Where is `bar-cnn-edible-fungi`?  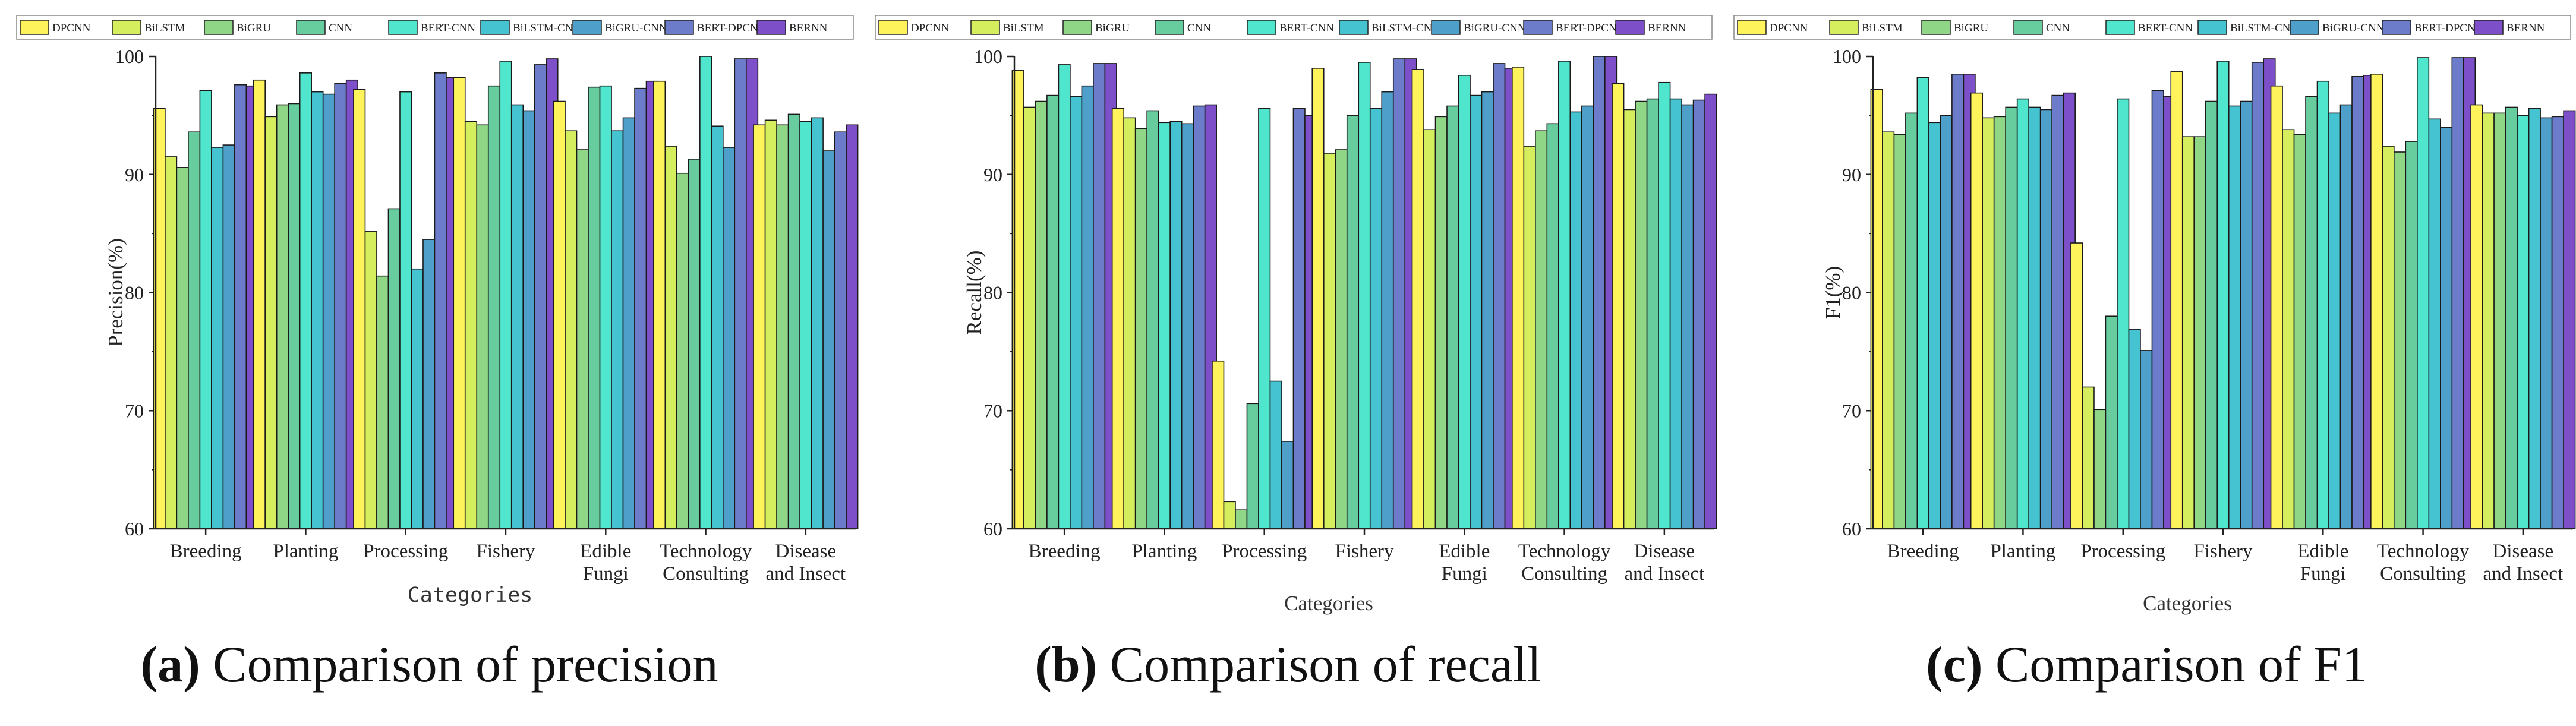
bar-cnn-edible-fungi is located at coordinates (2312, 312).